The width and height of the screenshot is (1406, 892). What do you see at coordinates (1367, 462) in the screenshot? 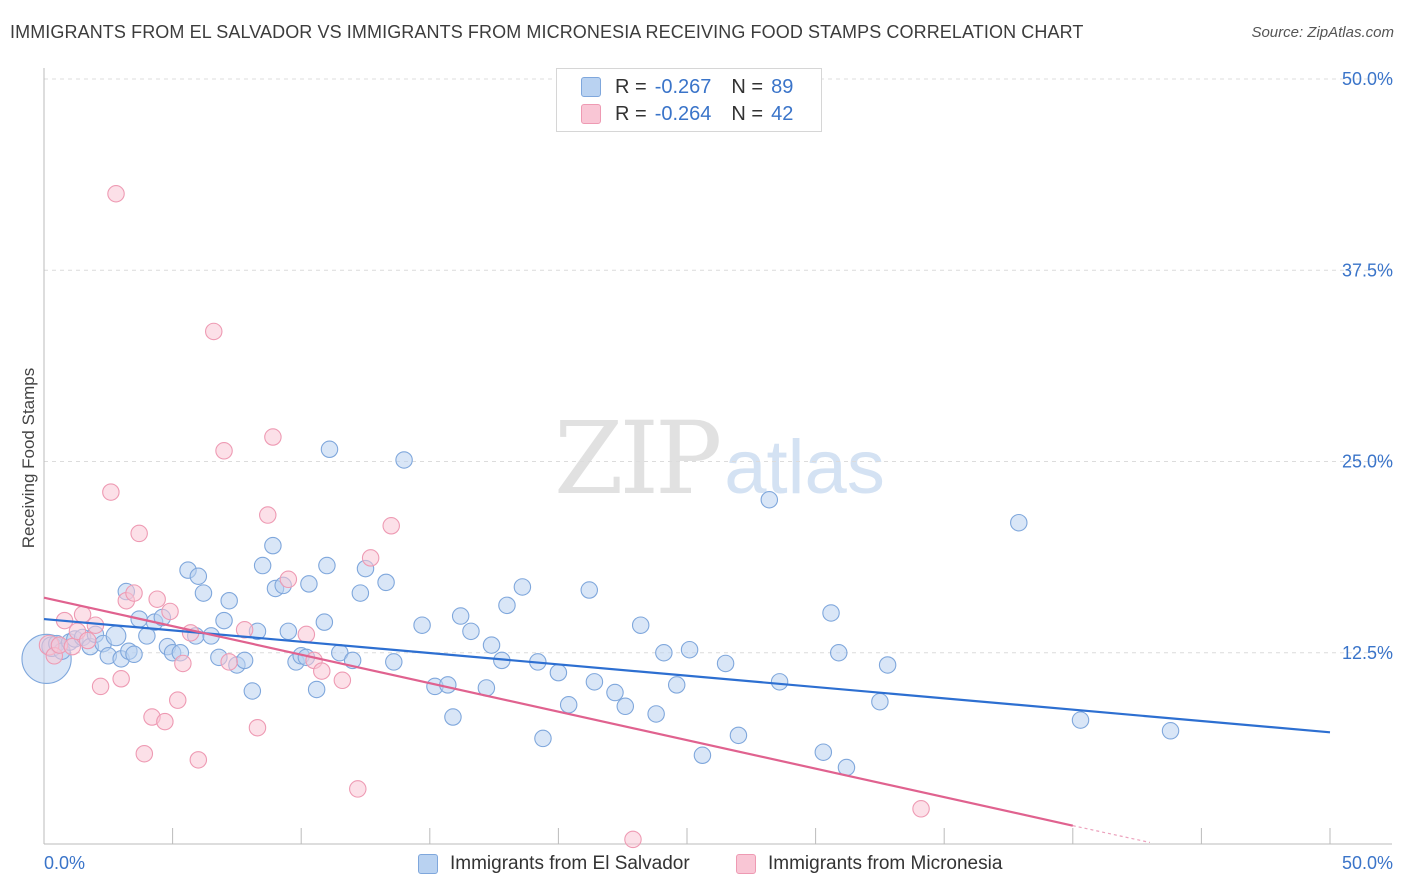
I see `y-tick-label: 25.0%` at bounding box center [1367, 462].